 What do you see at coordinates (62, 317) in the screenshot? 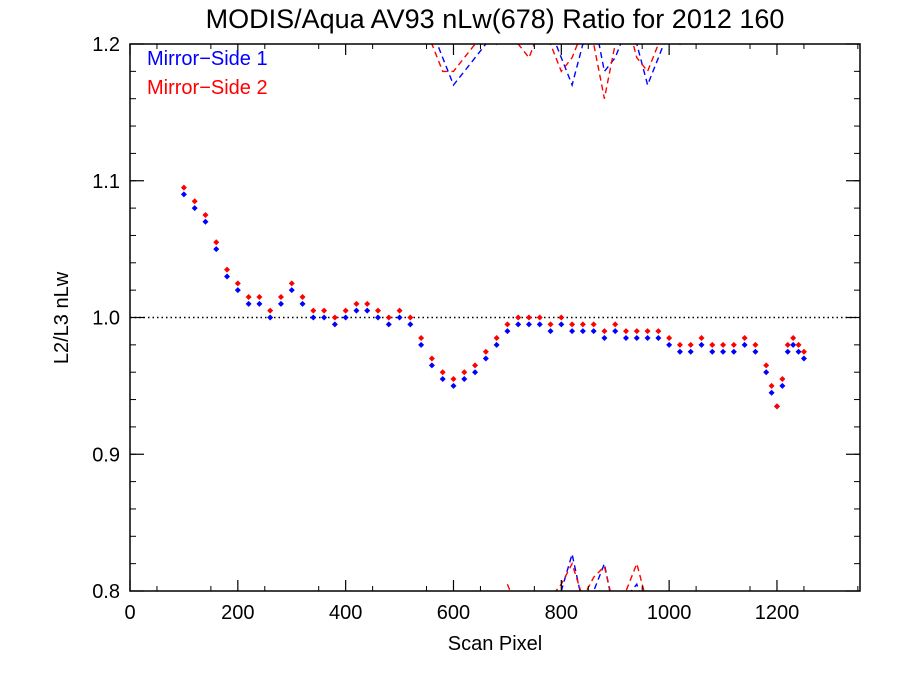
I see `y-axis-label: L2/L3 nLw` at bounding box center [62, 317].